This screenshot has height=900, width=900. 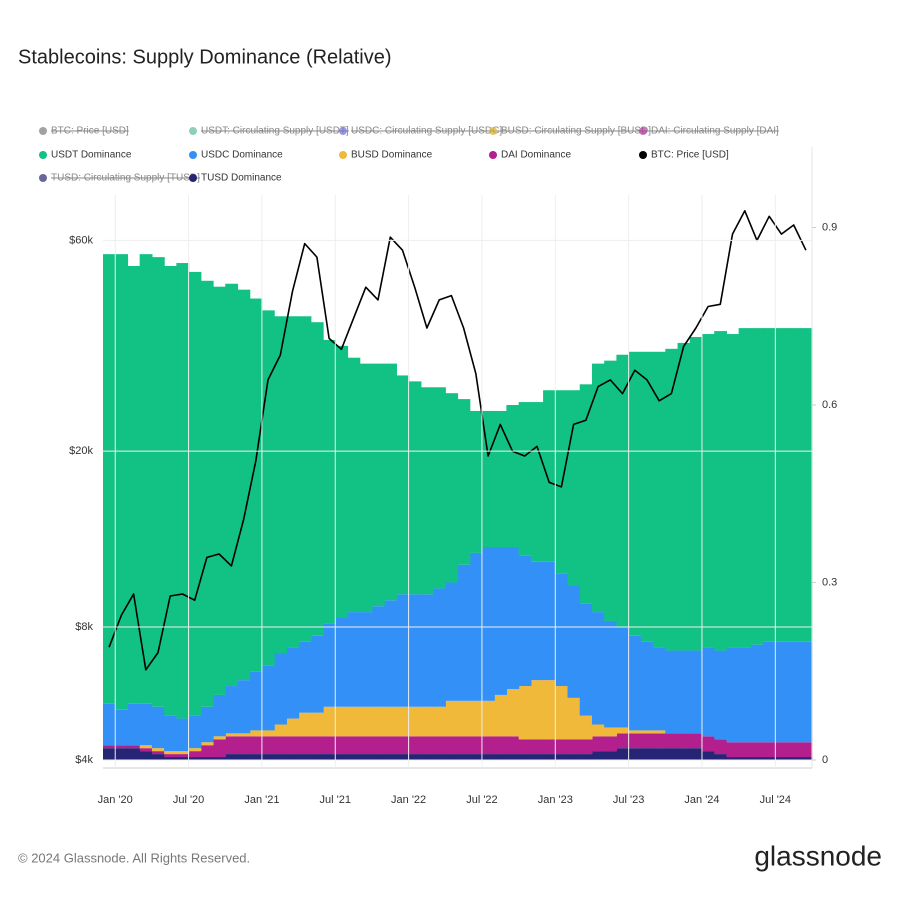 I want to click on legend-label: BUSD Dominance, so click(x=392, y=155).